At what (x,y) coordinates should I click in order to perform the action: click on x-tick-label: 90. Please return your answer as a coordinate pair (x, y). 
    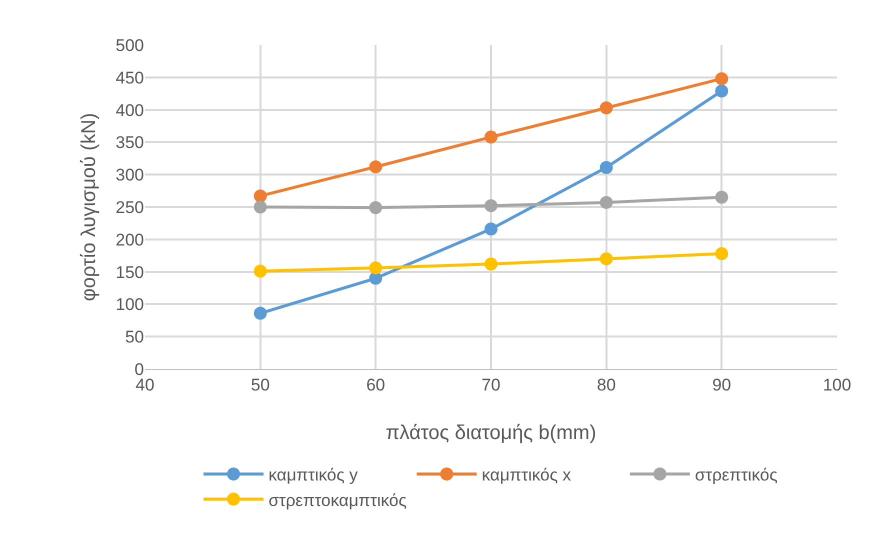
    Looking at the image, I should click on (722, 384).